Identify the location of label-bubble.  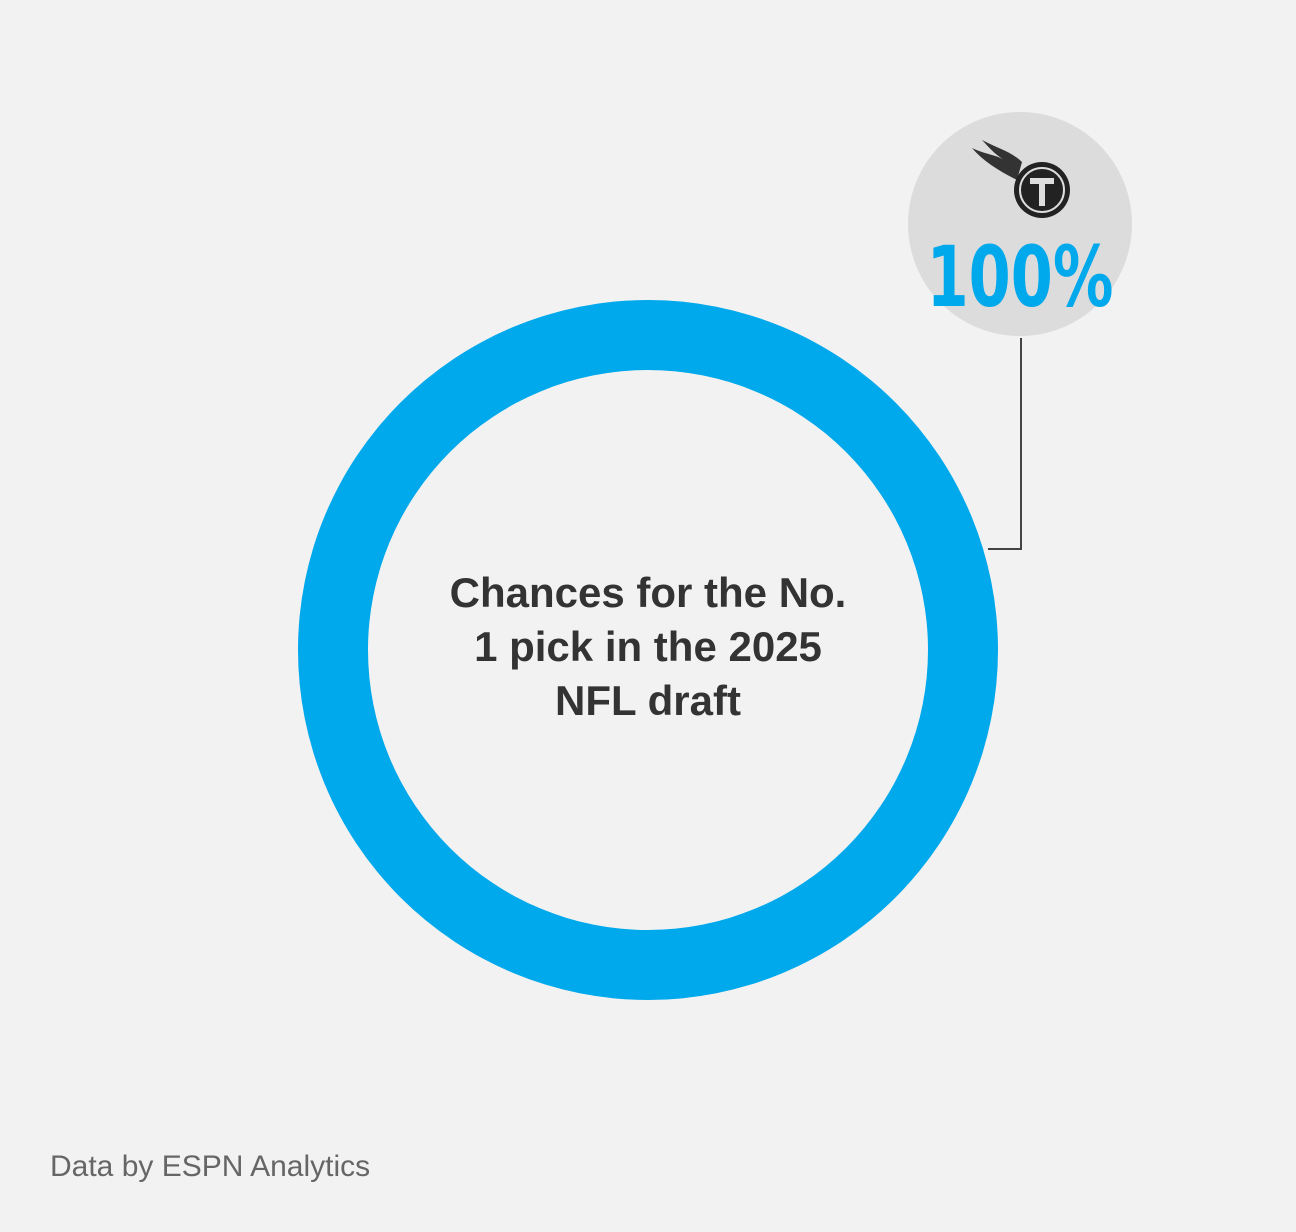
(1020, 224).